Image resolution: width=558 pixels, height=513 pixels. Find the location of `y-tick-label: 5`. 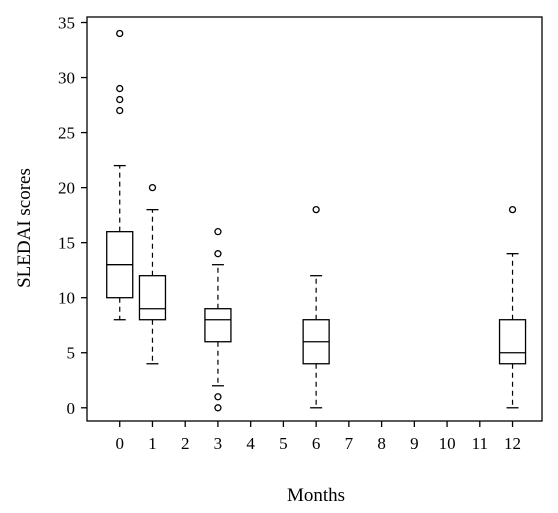

y-tick-label: 5 is located at coordinates (71, 353).